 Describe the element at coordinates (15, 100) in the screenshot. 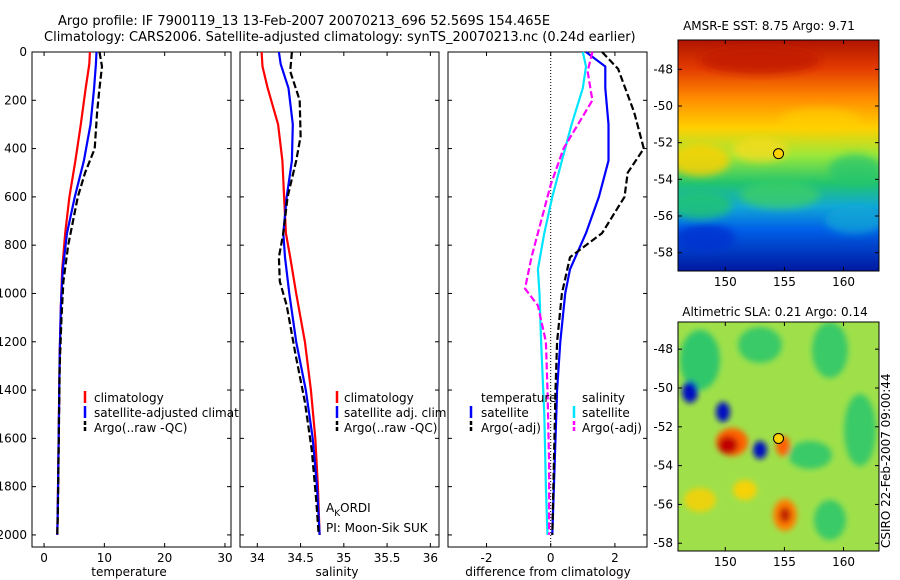

I see `y-tick-label: 200` at that location.